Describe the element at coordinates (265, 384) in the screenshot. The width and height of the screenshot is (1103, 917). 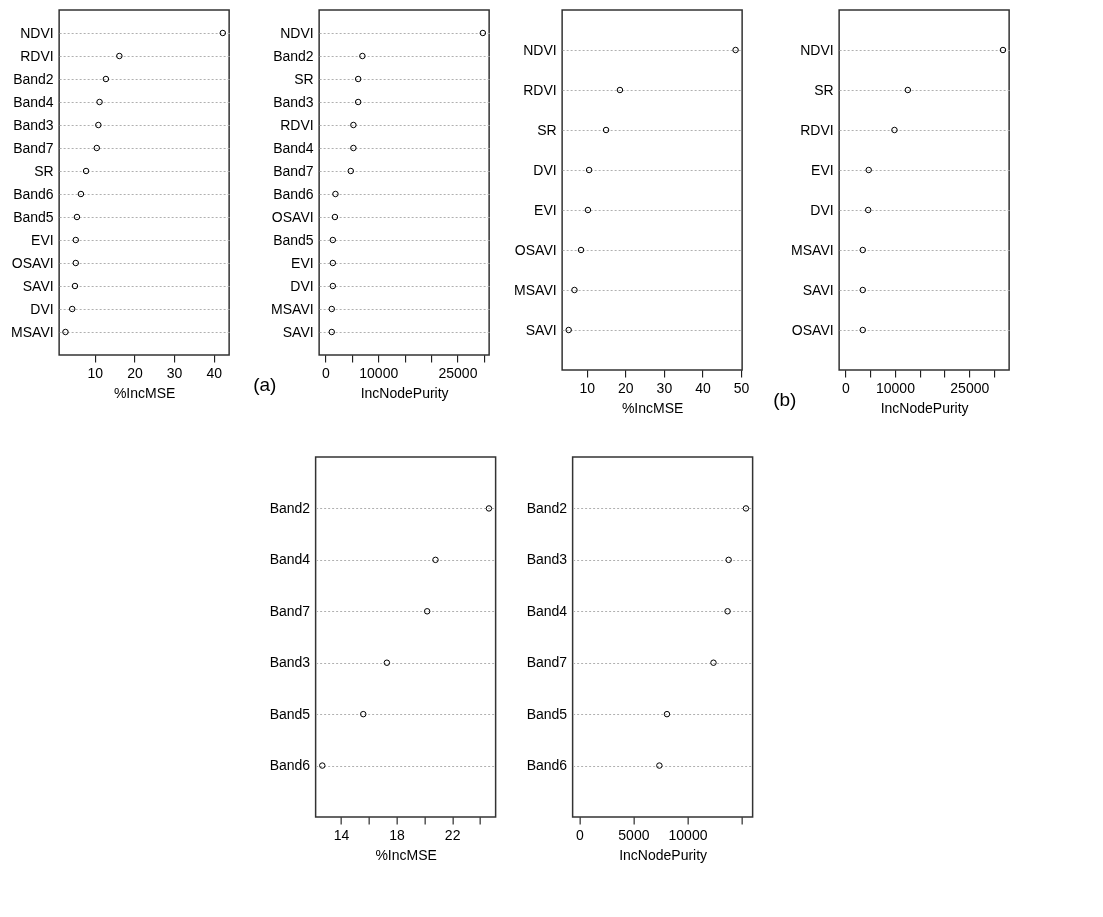
I see `text: (a)` at that location.